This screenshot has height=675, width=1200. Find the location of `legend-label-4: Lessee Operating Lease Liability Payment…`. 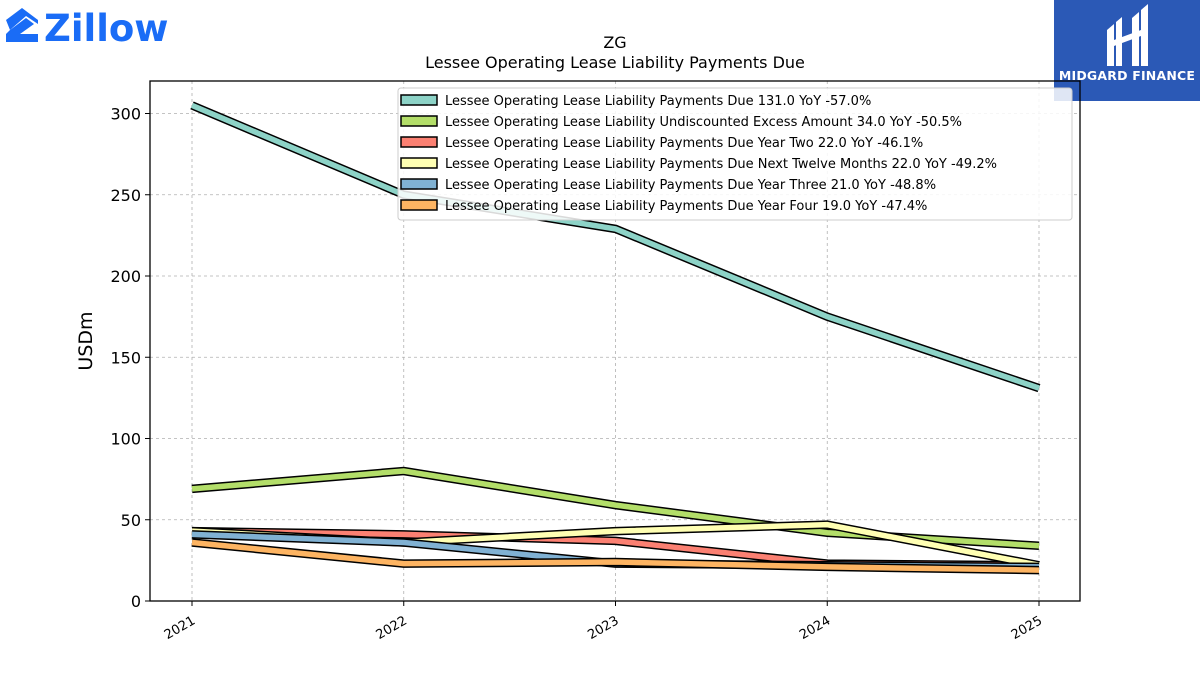

legend-label-4: Lessee Operating Lease Liability Payment… is located at coordinates (721, 164).